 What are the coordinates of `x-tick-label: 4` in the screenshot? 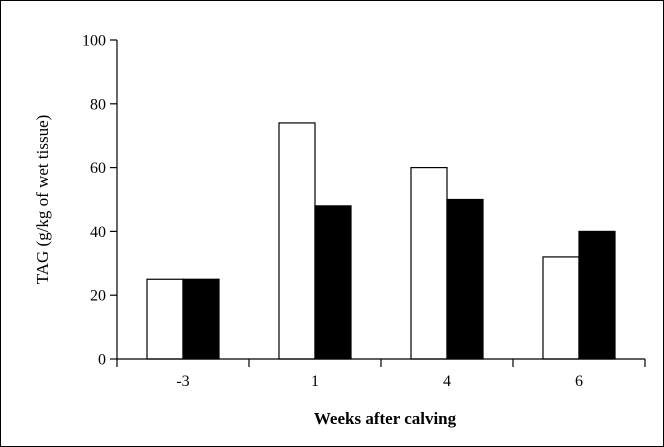 It's located at (447, 381).